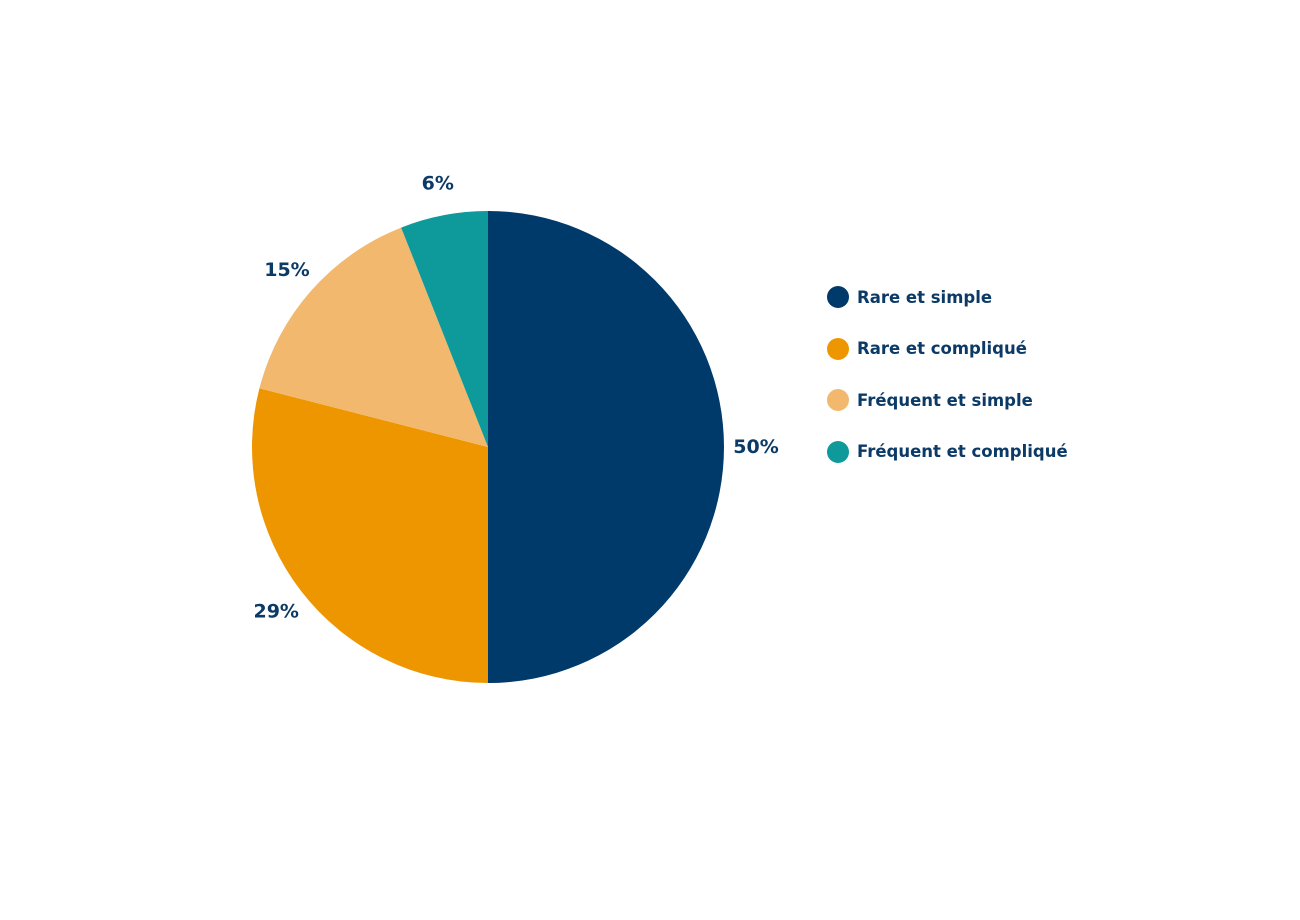 The width and height of the screenshot is (1300, 920). What do you see at coordinates (755, 447) in the screenshot?
I see `slice-label: 50%` at bounding box center [755, 447].